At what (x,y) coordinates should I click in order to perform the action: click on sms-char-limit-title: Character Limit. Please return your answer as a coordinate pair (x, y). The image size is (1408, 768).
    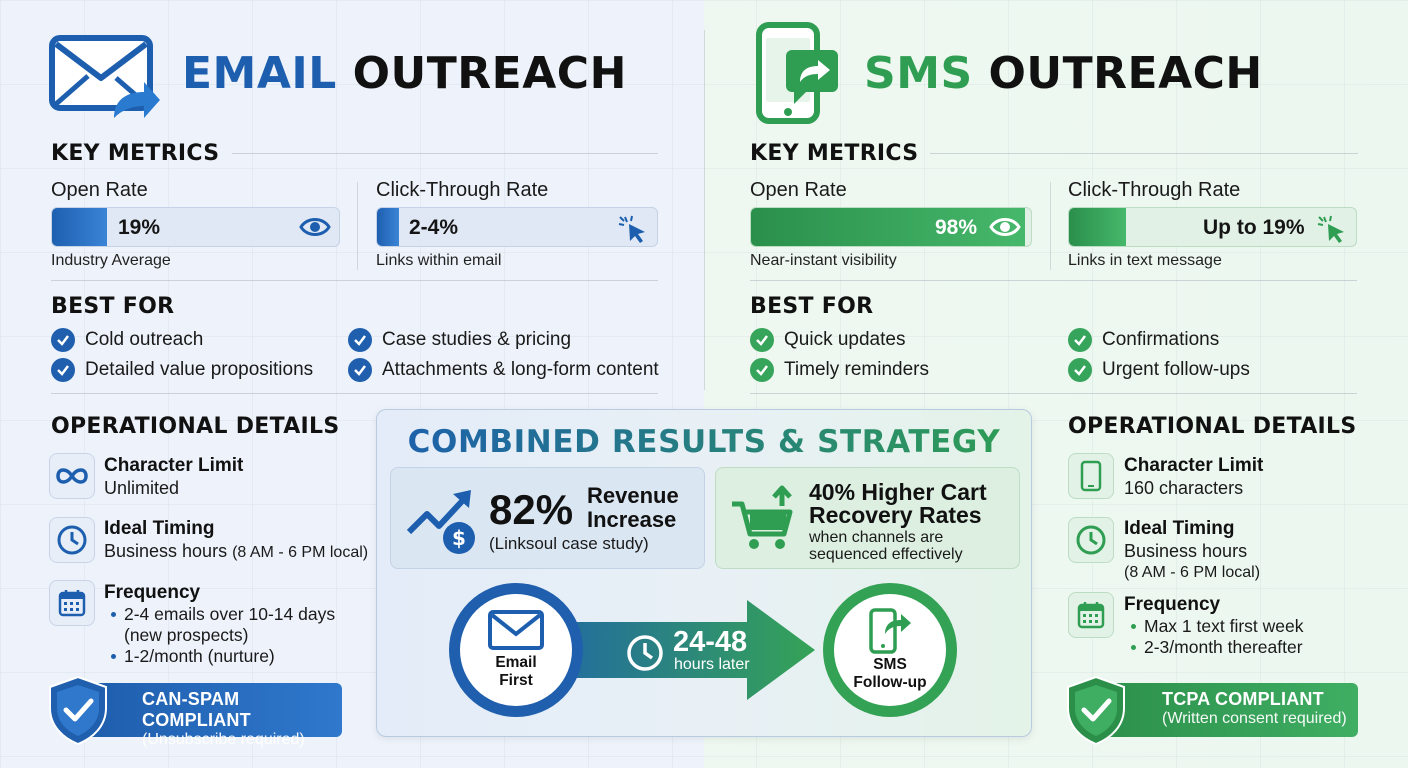
    Looking at the image, I should click on (1194, 465).